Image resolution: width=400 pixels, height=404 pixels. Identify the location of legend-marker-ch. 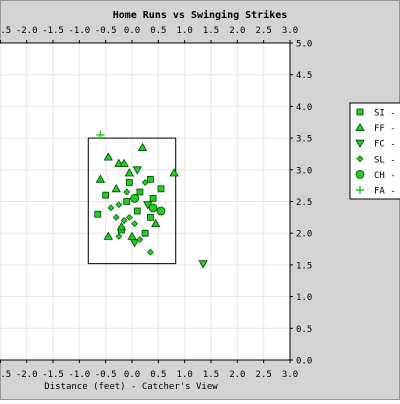
(360, 174).